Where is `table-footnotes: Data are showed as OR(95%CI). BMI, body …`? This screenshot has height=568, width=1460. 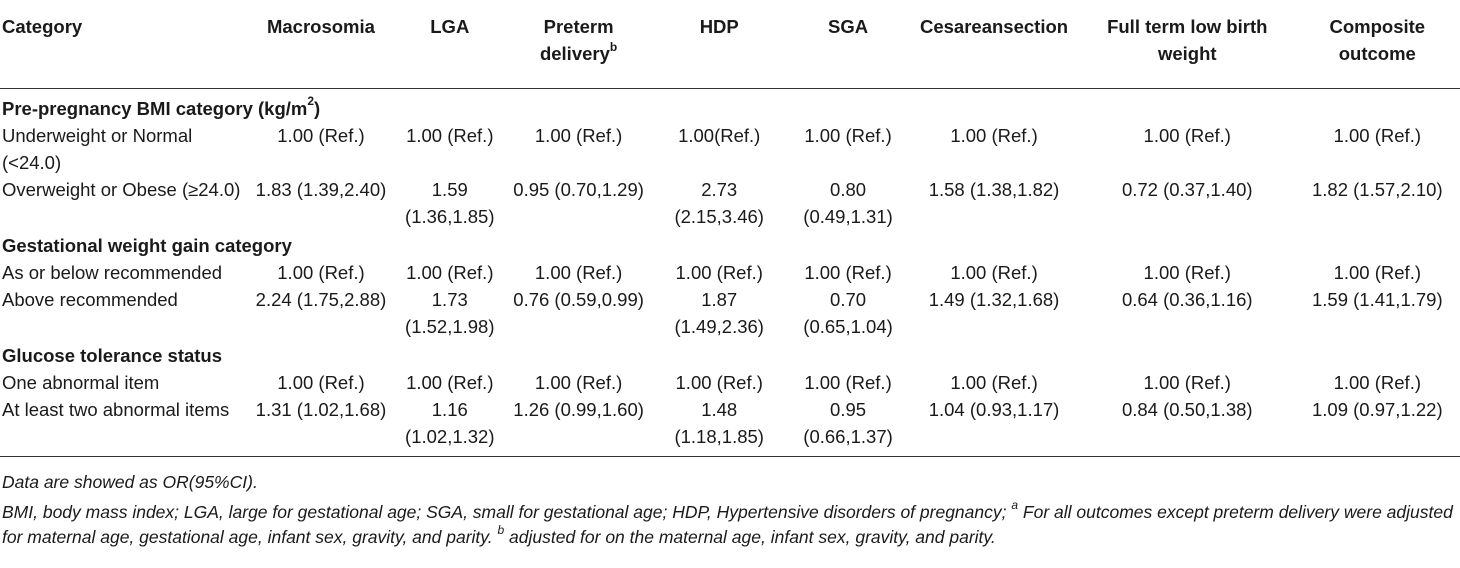 table-footnotes: Data are showed as OR(95%CI). BMI, body … is located at coordinates (730, 510).